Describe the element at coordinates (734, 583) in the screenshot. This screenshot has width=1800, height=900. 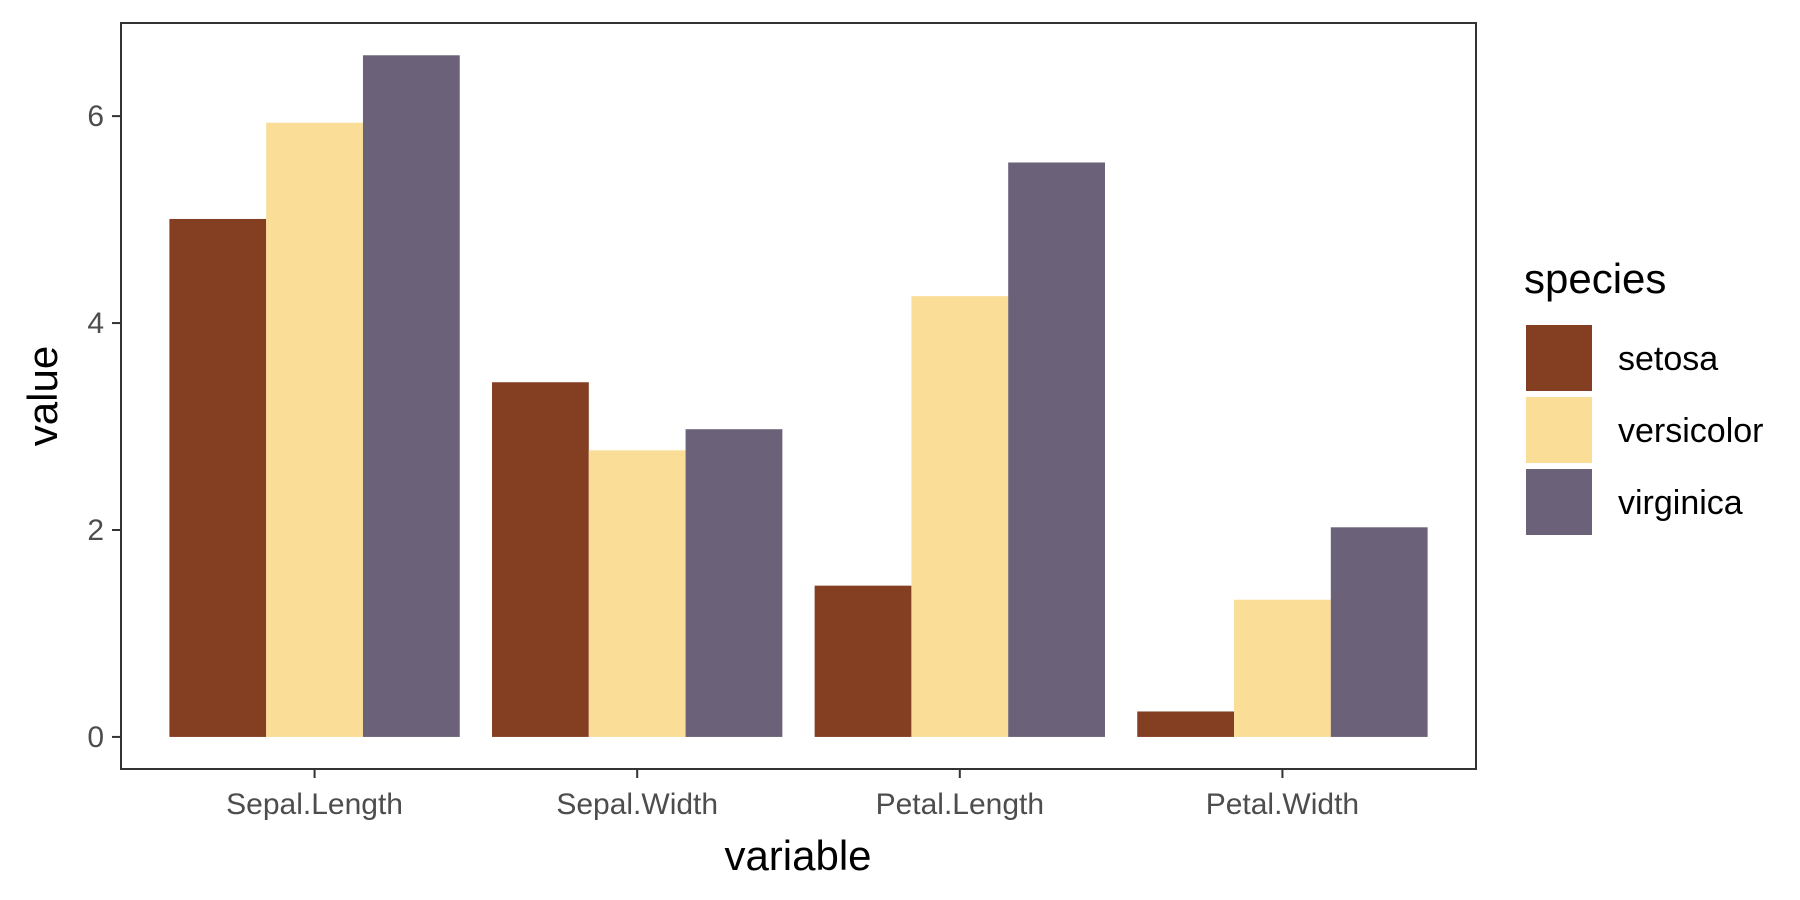
I see `bar-virginica-sepal-width` at that location.